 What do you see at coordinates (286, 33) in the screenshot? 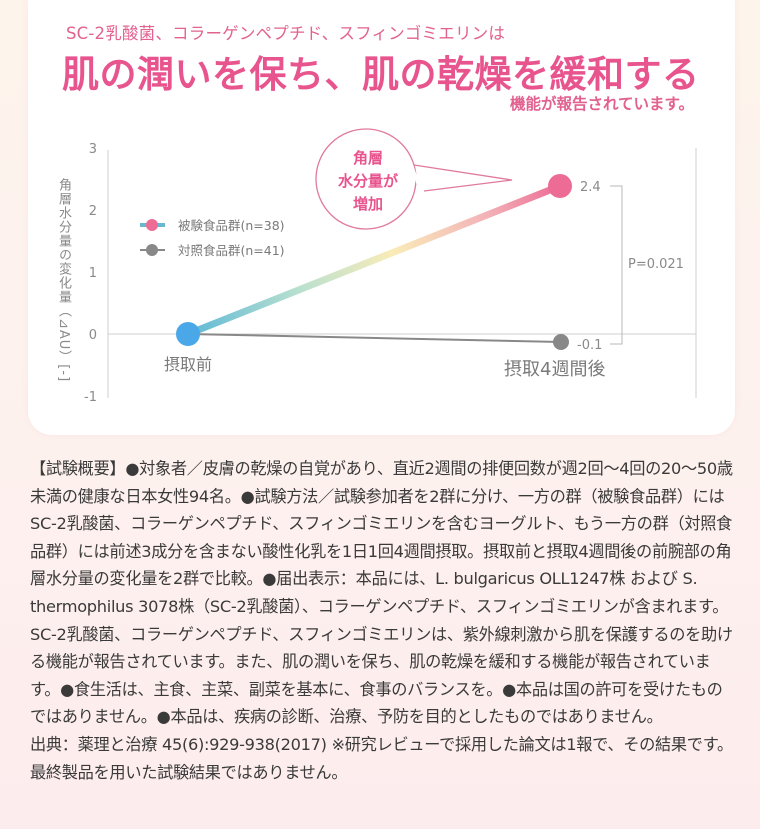
I see `chart-subtitle: SC-2乳酸菌、コラーゲンペプチド、スフィンゴミエリンは` at bounding box center [286, 33].